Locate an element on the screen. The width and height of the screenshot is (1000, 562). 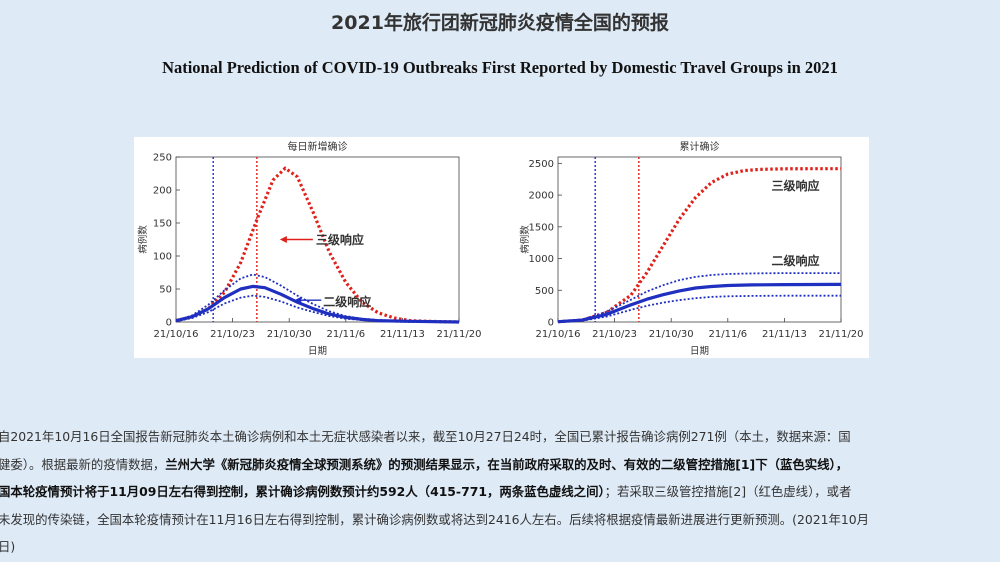
y-tick-label: 100 is located at coordinates (162, 257).